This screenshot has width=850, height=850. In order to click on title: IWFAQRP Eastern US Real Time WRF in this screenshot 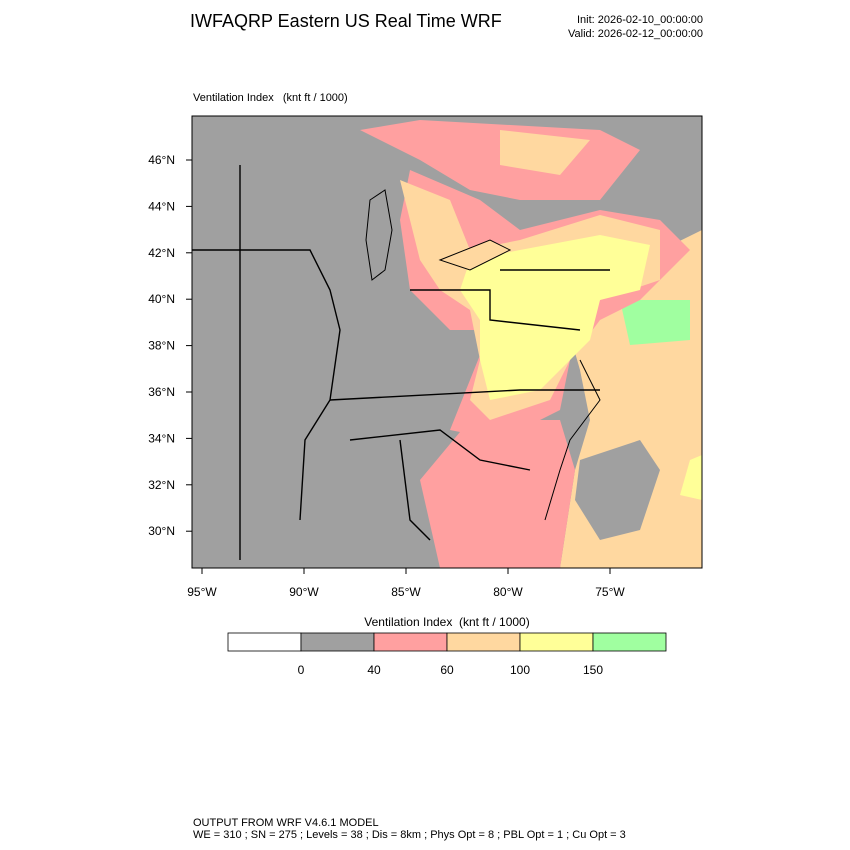, I will do `click(346, 21)`.